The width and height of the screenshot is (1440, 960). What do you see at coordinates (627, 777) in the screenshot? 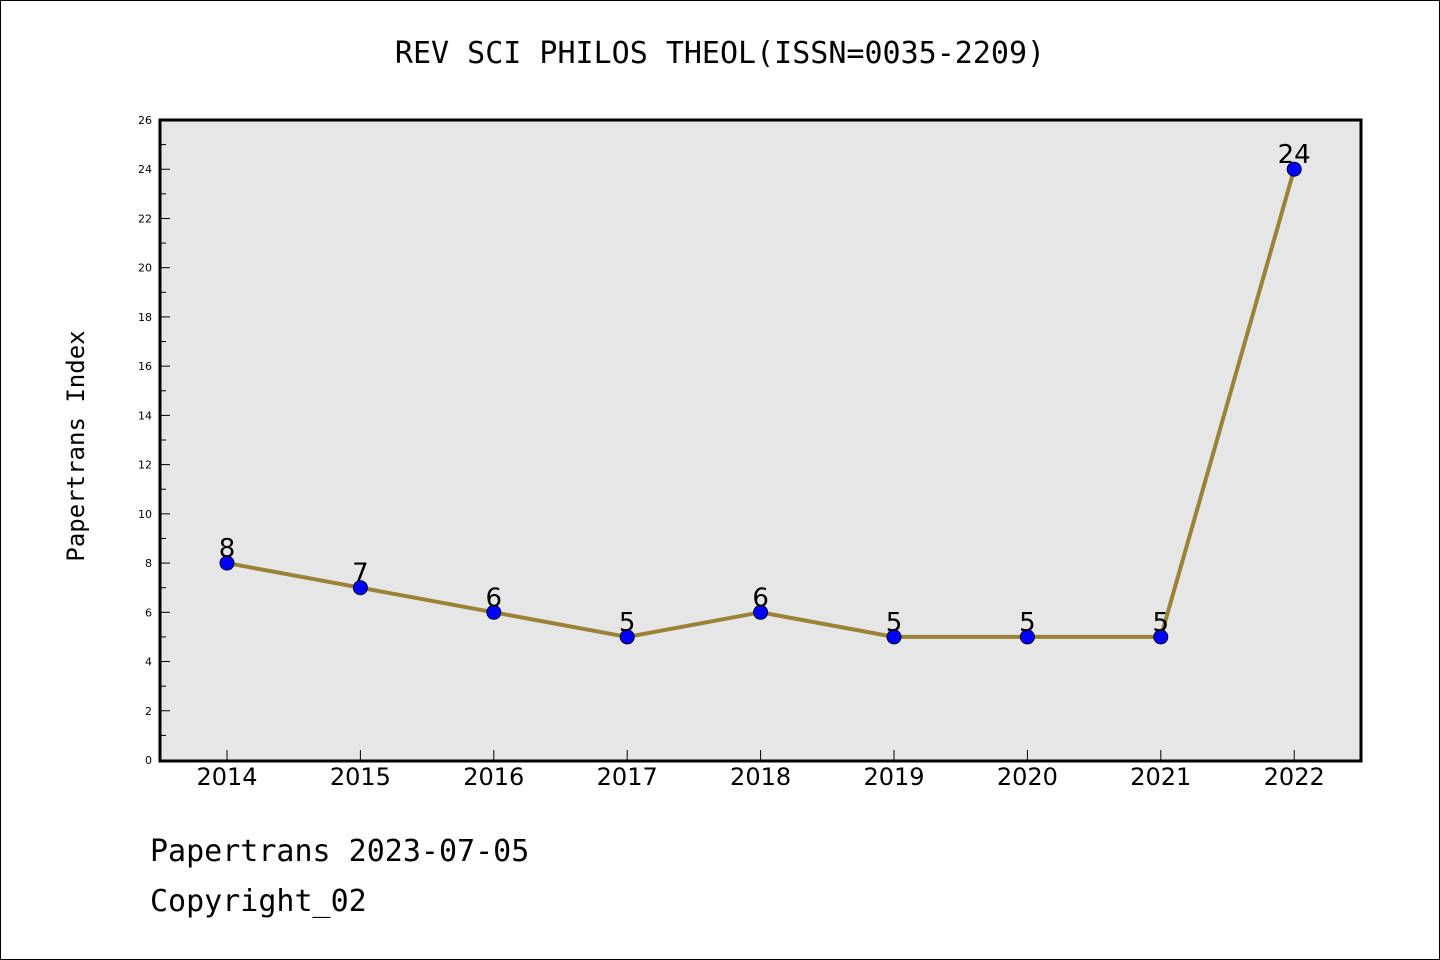
I see `x-tick-label: 2017` at bounding box center [627, 777].